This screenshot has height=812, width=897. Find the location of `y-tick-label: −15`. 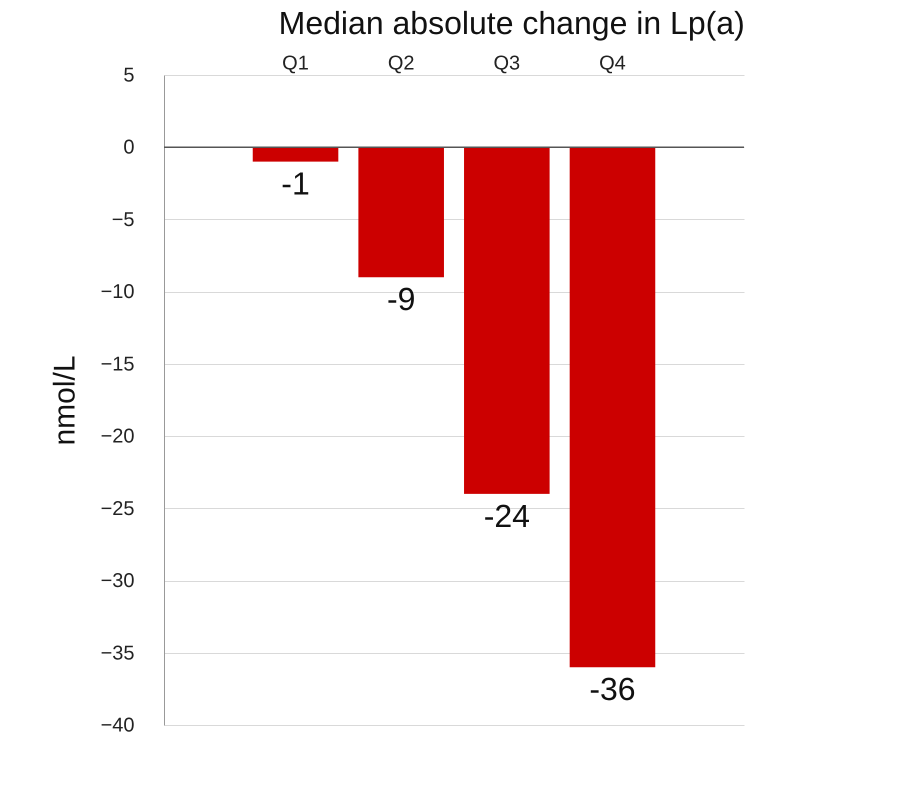

y-tick-label: −15 is located at coordinates (117, 364).